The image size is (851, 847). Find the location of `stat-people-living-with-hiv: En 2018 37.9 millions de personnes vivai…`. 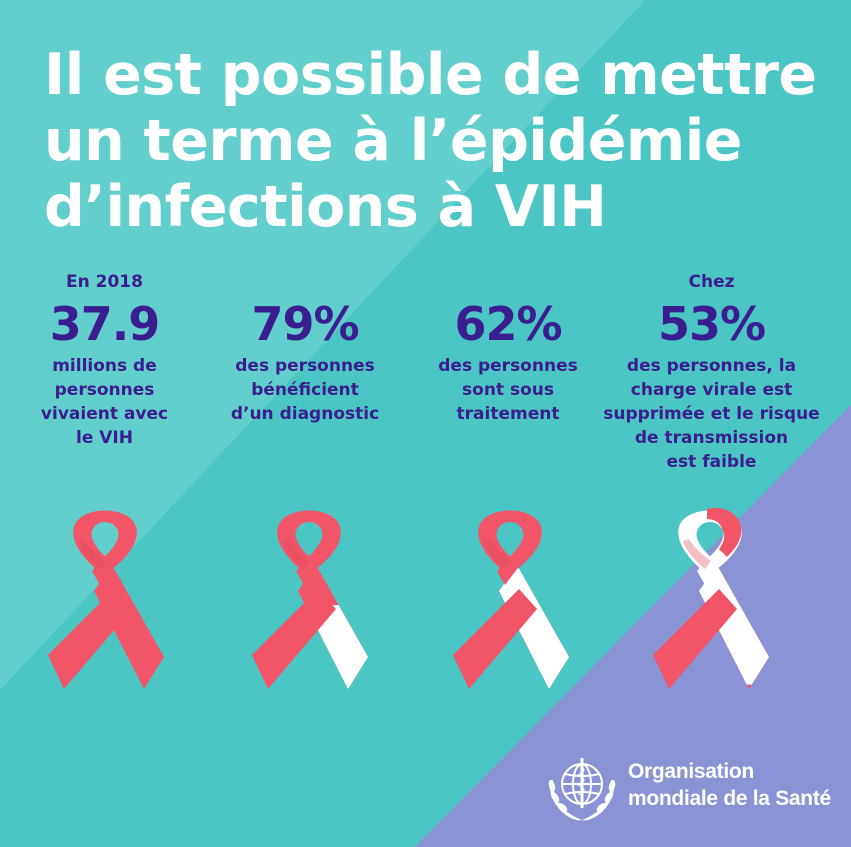

stat-people-living-with-hiv: En 2018 37.9 millions de personnes vivai… is located at coordinates (104, 360).